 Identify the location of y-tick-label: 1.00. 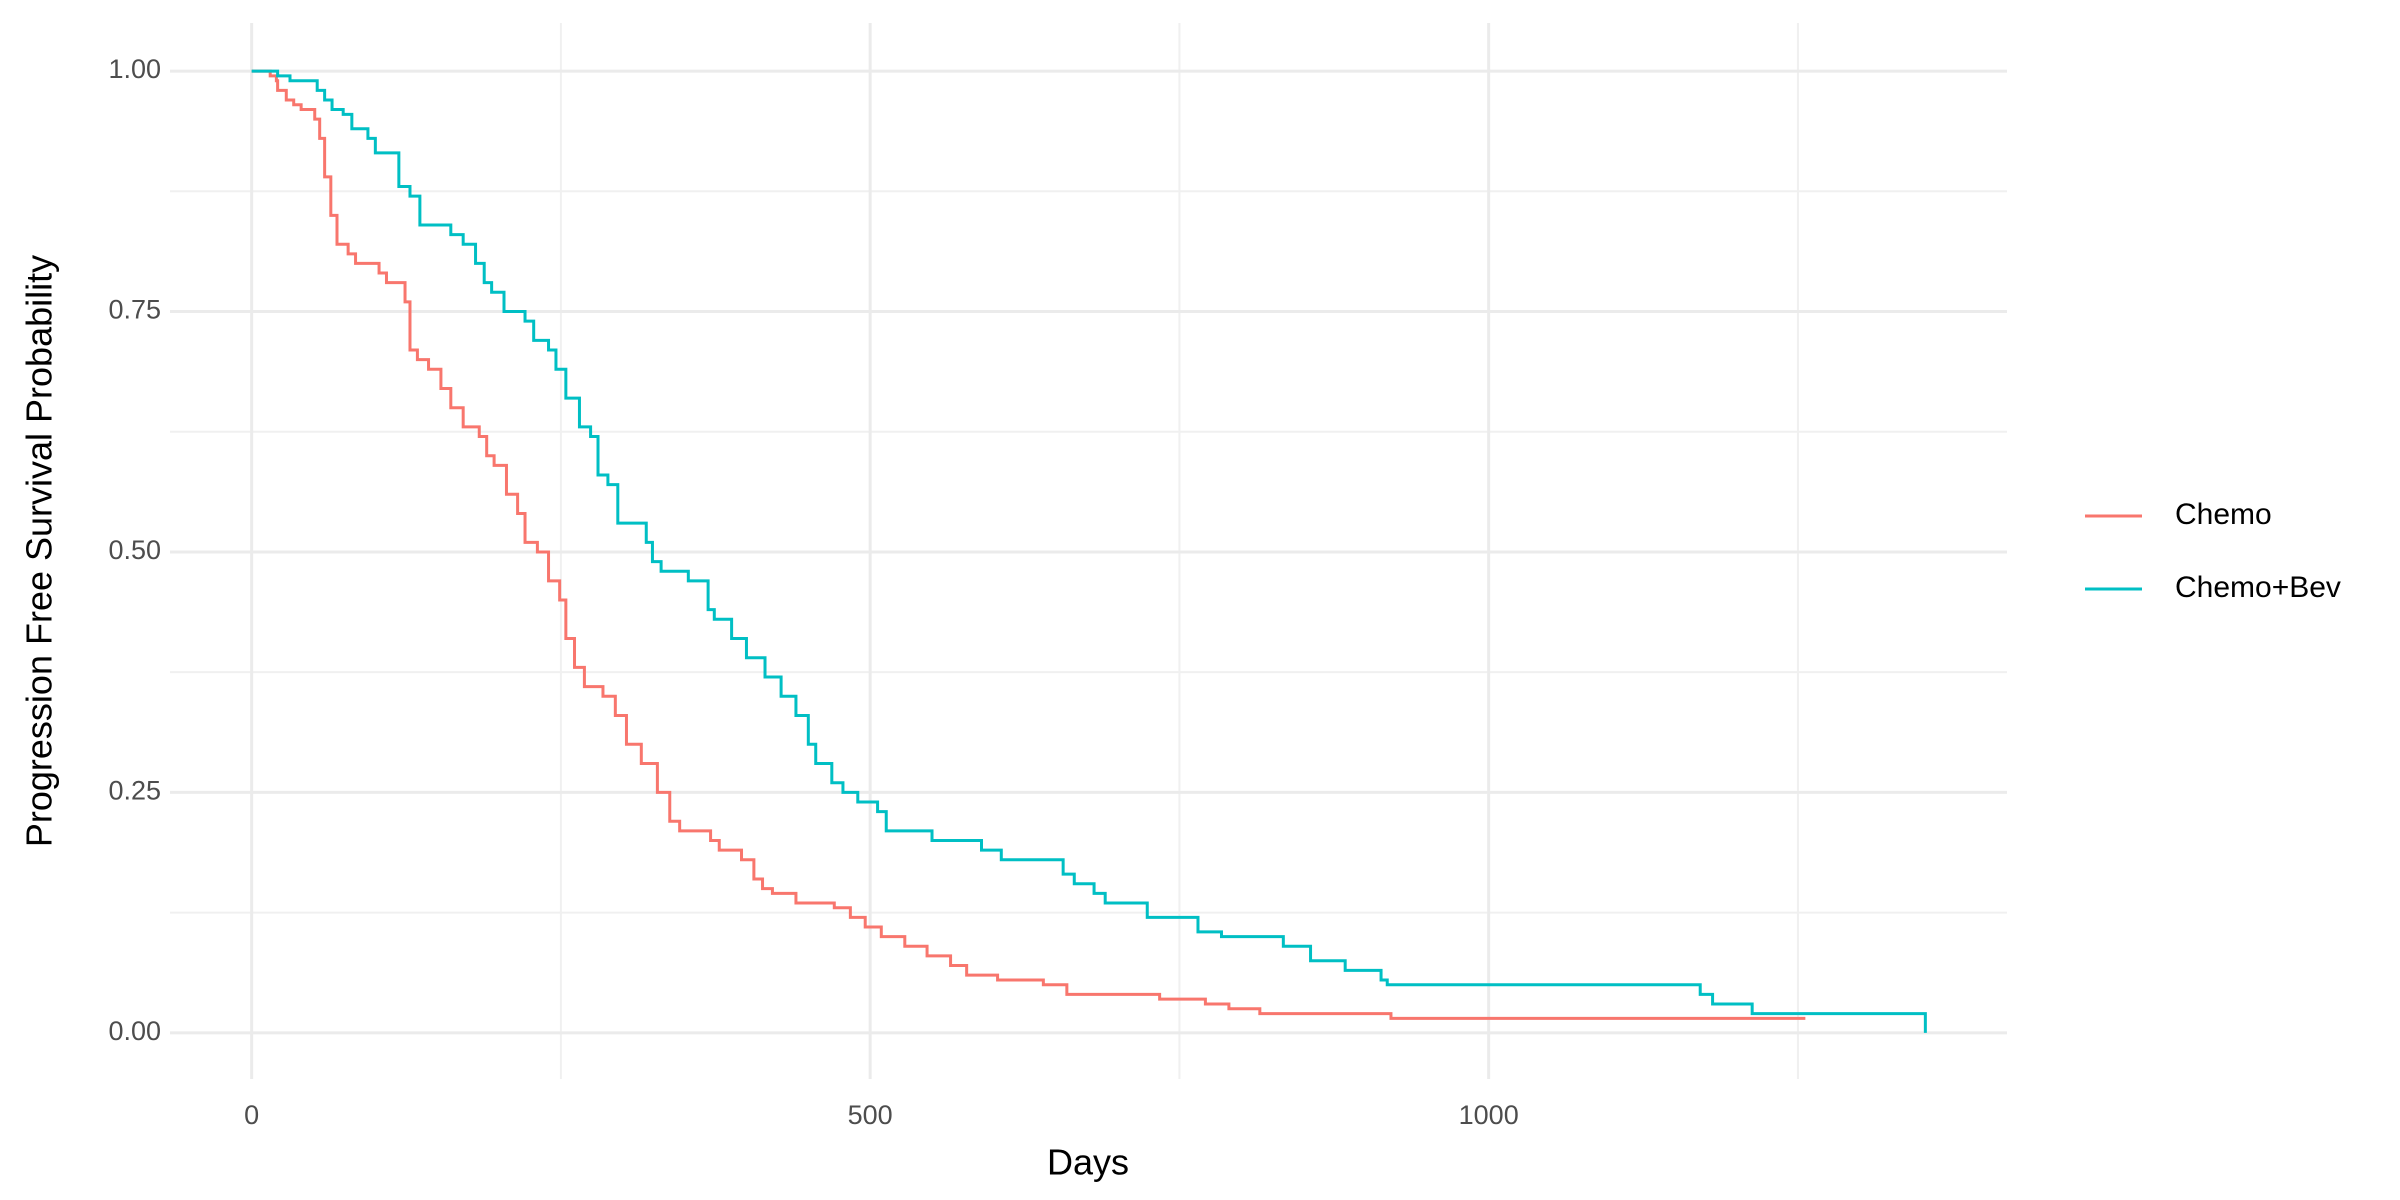
(134, 69).